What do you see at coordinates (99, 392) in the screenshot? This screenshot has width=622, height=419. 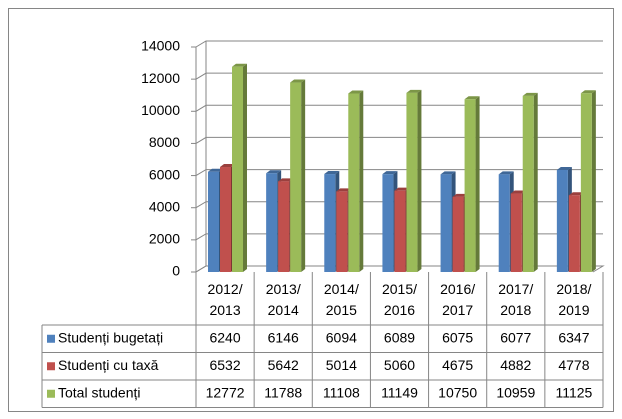 I see `legend-label: Total studenți` at bounding box center [99, 392].